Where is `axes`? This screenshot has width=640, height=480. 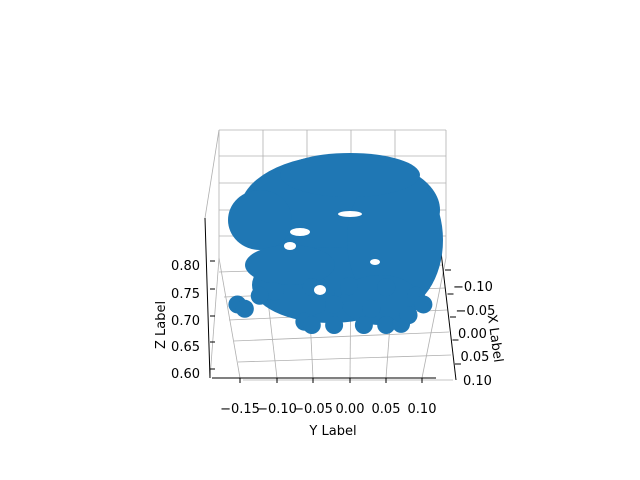 axes is located at coordinates (330, 299).